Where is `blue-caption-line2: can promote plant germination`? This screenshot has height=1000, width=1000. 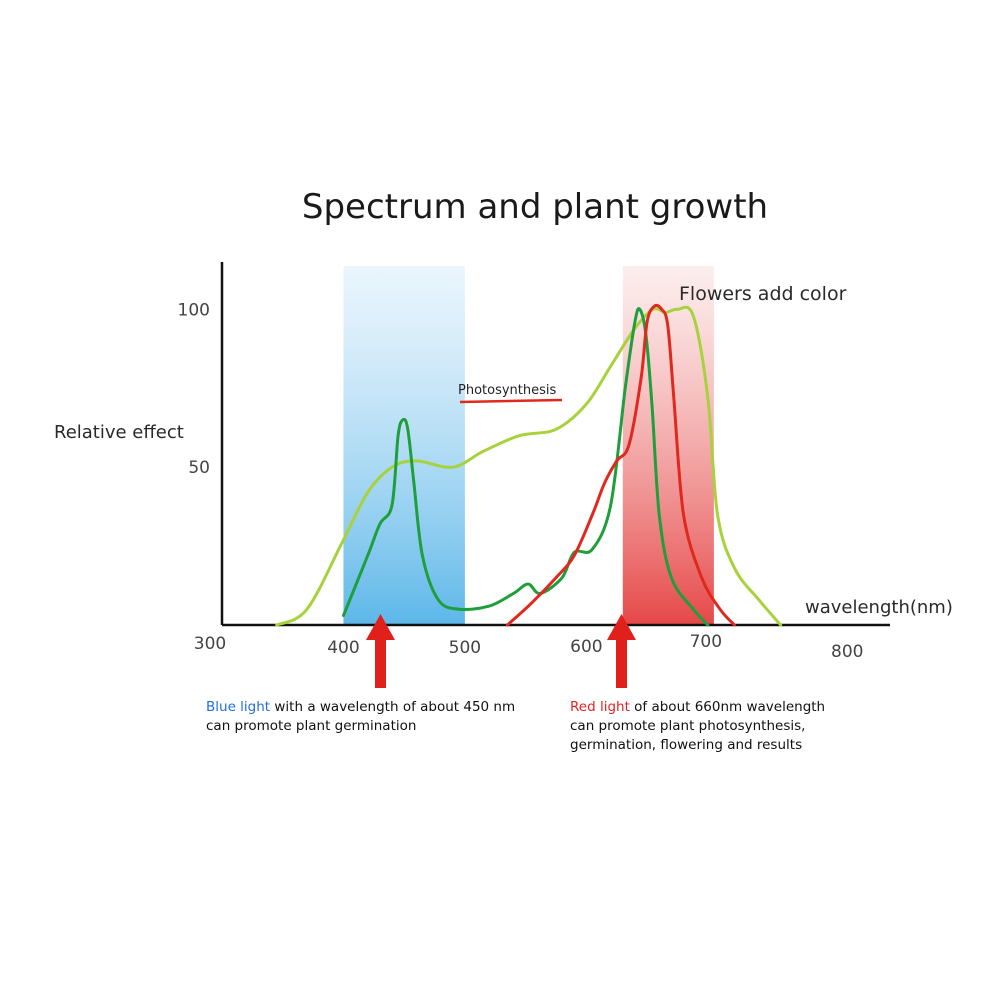
blue-caption-line2: can promote plant germination is located at coordinates (311, 726).